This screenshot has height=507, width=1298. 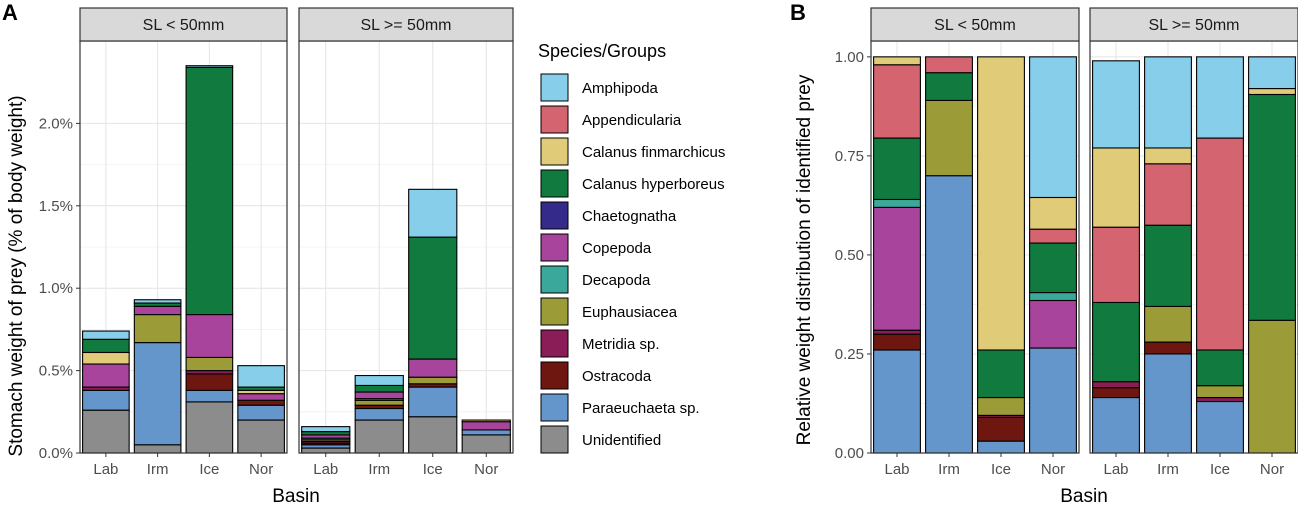 I want to click on bar-segment-unidentified-irm, so click(x=379, y=436).